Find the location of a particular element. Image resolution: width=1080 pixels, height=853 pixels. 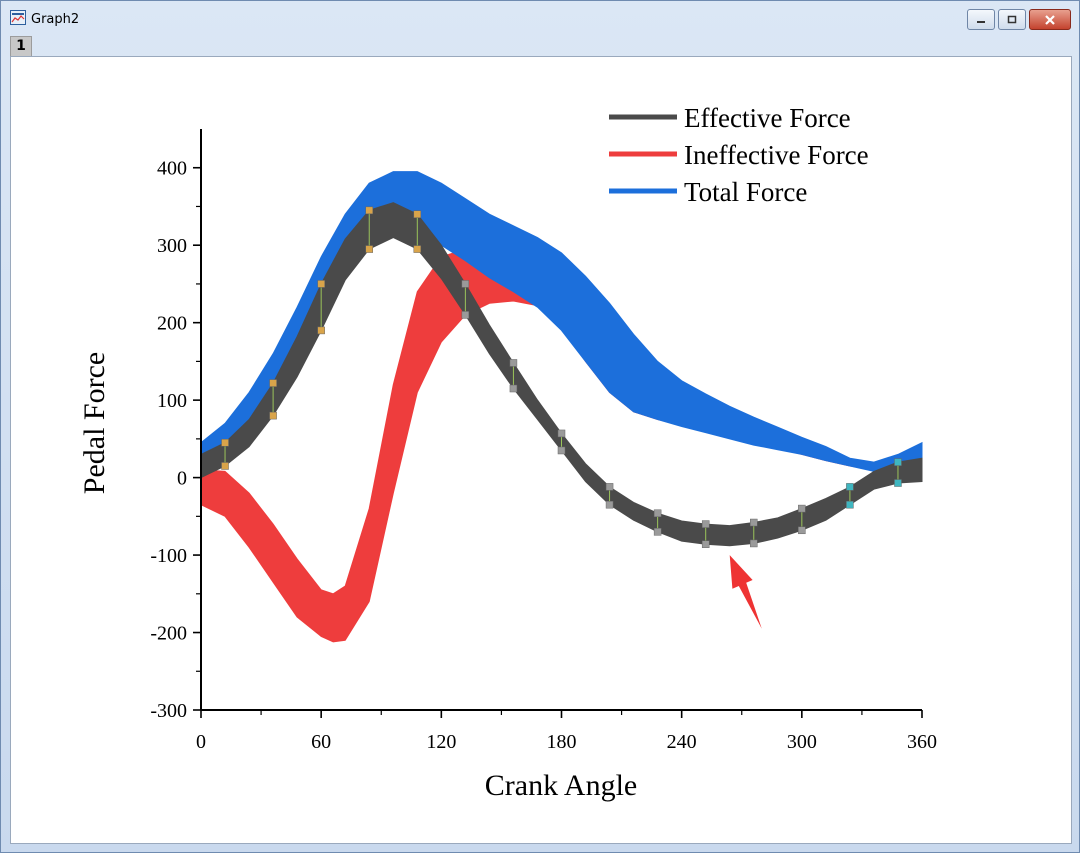

red-arrow-annotation is located at coordinates (745, 592).